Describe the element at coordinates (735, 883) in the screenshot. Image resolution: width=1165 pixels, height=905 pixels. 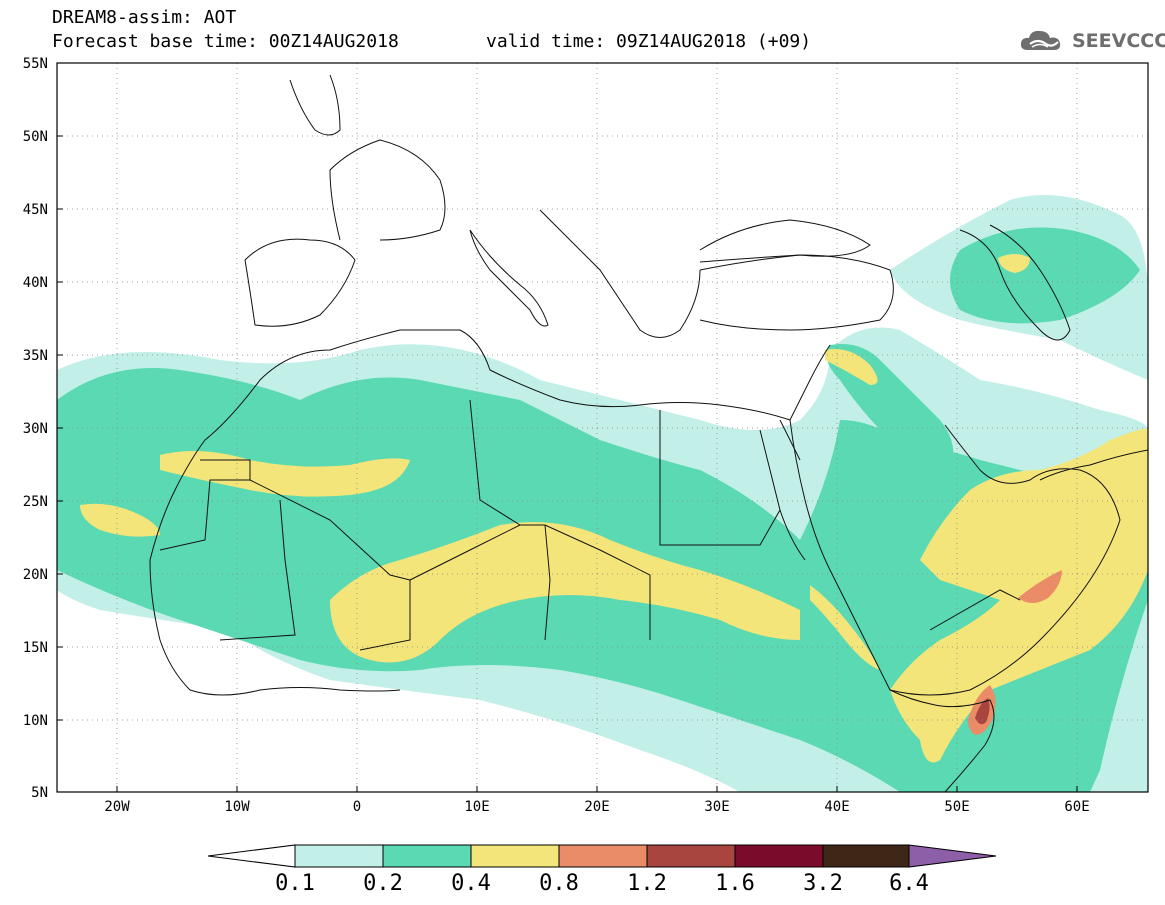
I see `colorbar-level-label: 1.6` at that location.